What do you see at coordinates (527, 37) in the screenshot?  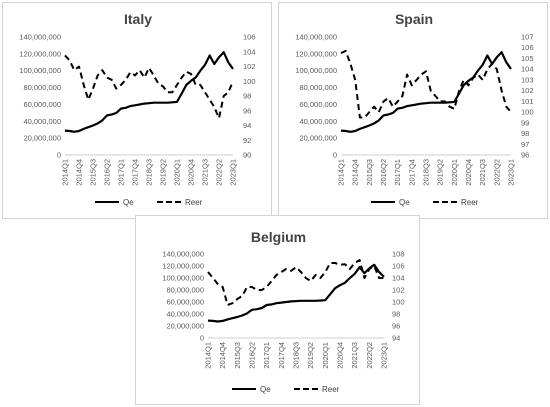 I see `y-right-tick-label: 107` at bounding box center [527, 37].